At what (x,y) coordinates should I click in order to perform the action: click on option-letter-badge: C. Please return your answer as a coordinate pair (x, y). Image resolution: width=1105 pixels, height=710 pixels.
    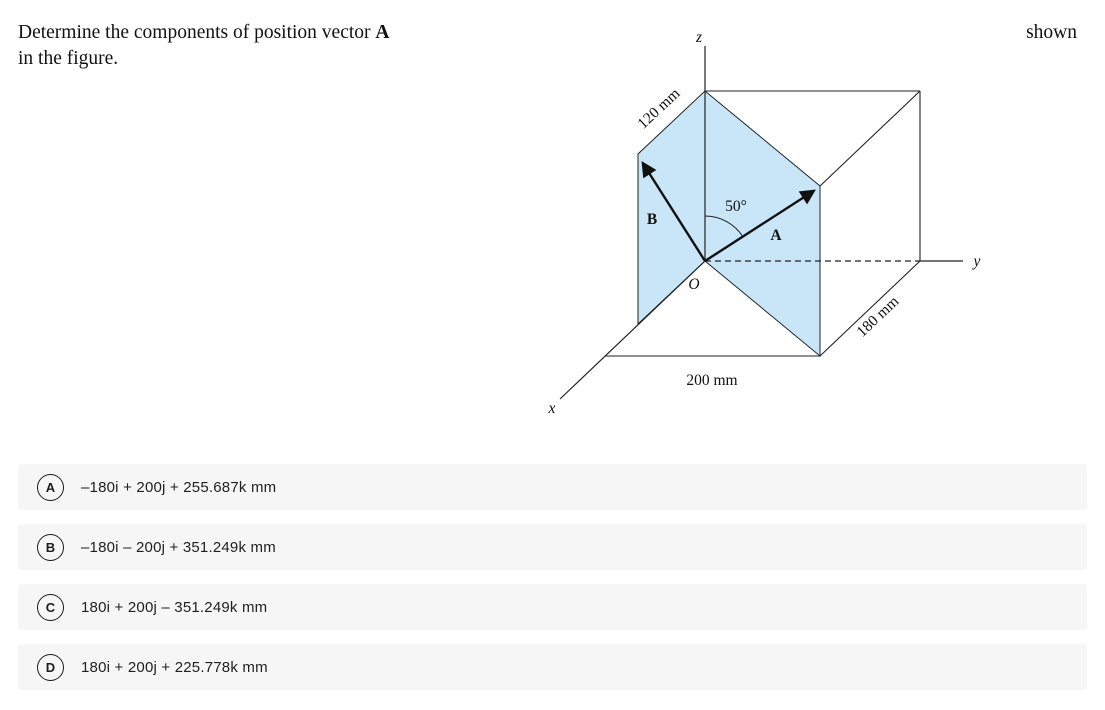
    Looking at the image, I should click on (50, 607).